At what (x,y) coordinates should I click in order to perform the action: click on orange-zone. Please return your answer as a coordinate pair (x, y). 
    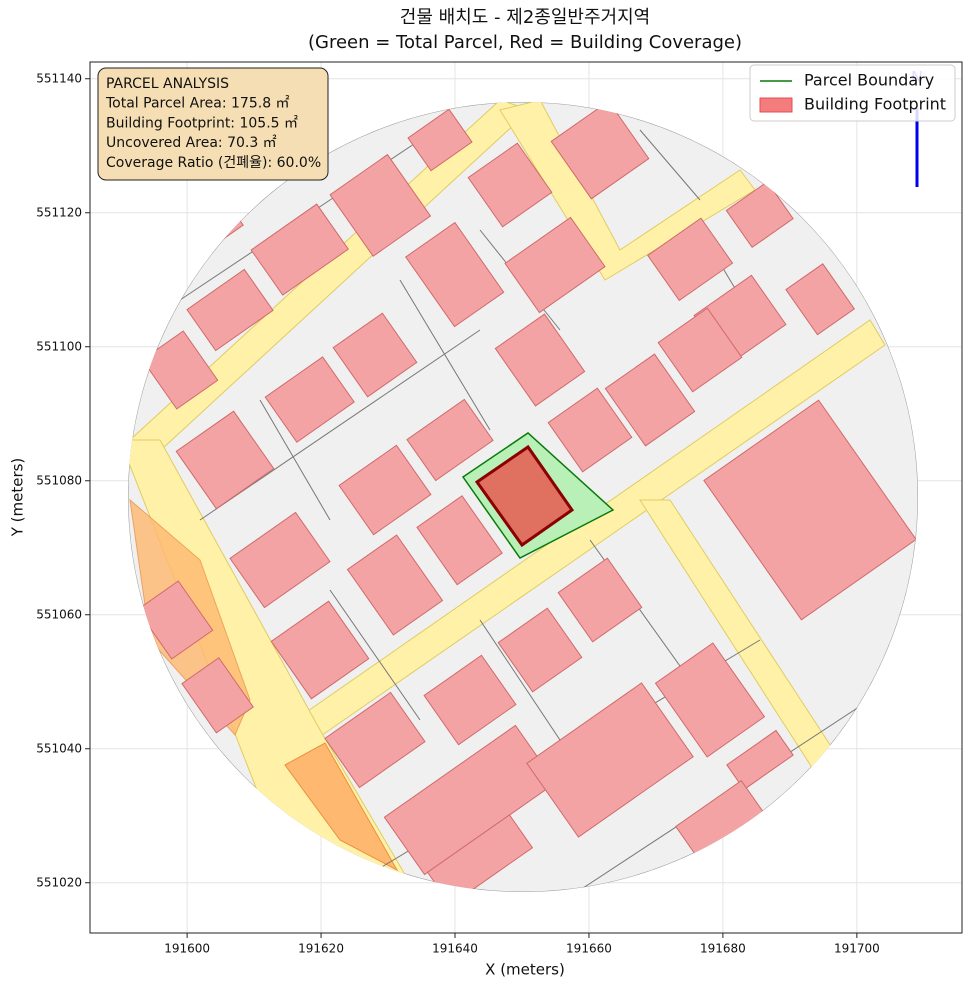
    Looking at the image, I should click on (341, 807).